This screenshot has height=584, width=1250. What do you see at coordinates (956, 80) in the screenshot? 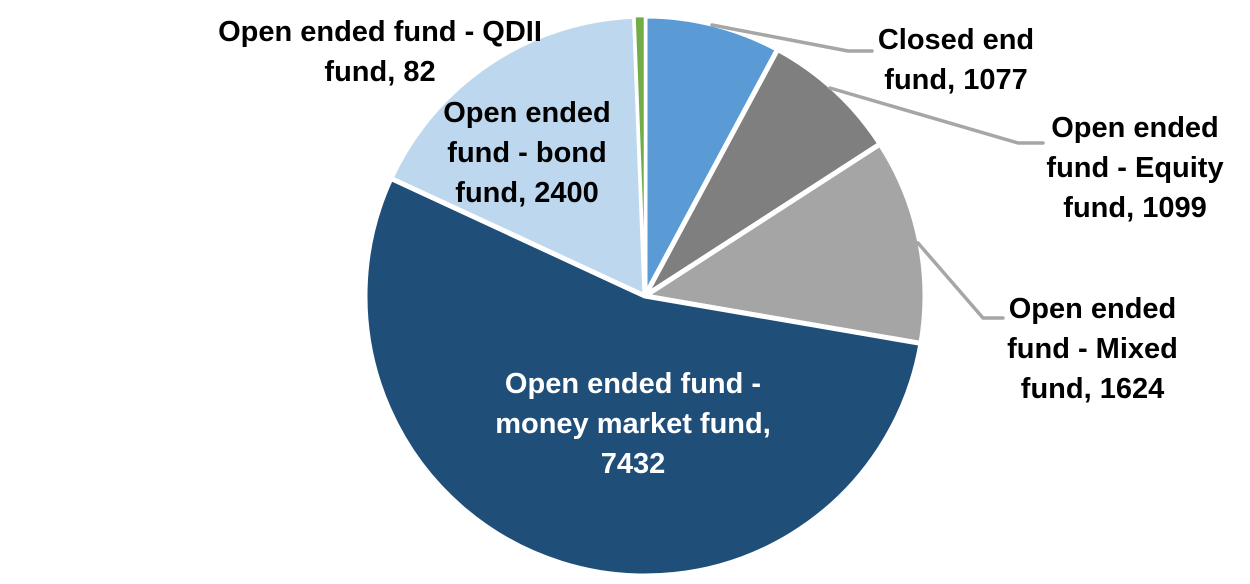
I see `data-label-line: fund, 1077` at bounding box center [956, 80].